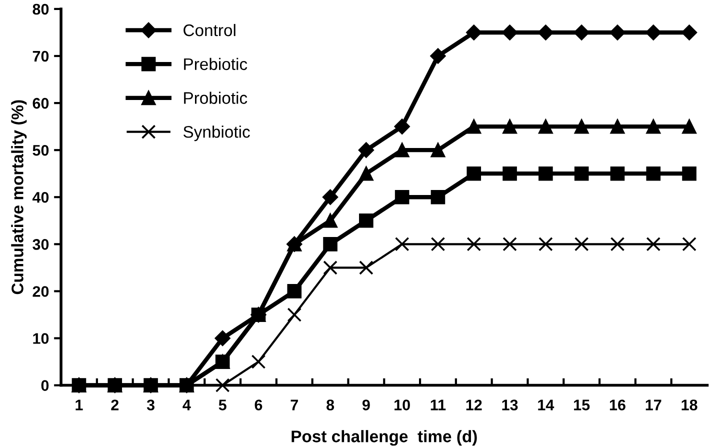  What do you see at coordinates (330, 405) in the screenshot?
I see `x-tick-label: 8` at bounding box center [330, 405].